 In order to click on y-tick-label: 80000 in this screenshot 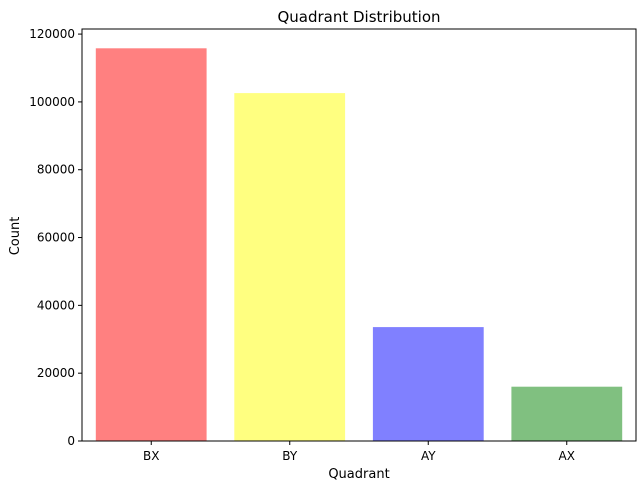, I will do `click(56, 170)`.